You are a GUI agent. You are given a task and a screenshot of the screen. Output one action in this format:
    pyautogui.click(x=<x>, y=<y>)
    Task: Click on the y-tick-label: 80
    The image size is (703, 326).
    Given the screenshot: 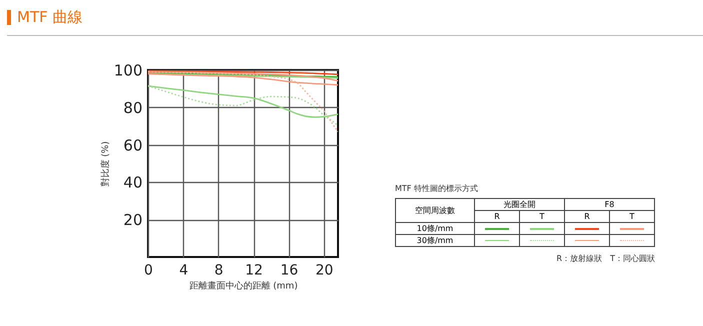 What is the action you would take?
    pyautogui.click(x=132, y=107)
    